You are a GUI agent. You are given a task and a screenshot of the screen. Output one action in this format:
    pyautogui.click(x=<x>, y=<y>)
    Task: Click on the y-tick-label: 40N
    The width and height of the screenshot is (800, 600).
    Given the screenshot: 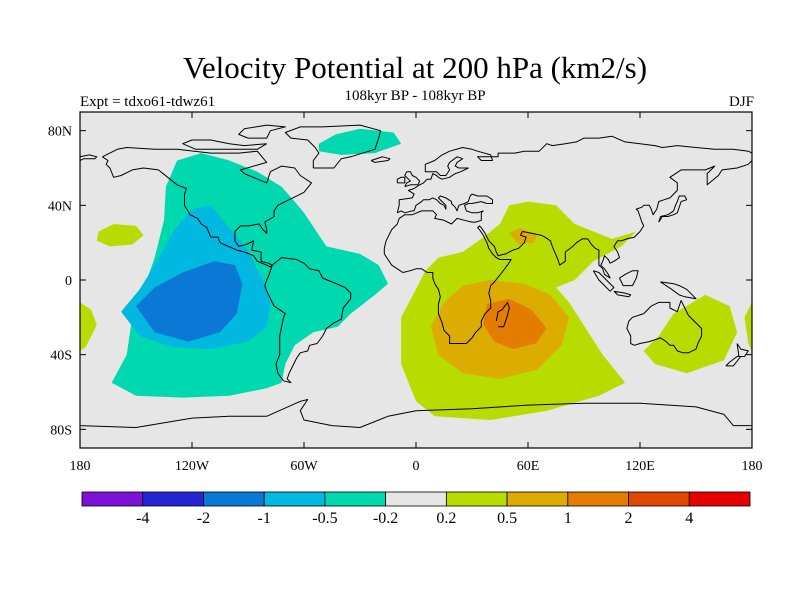 What is the action you would take?
    pyautogui.click(x=60, y=206)
    